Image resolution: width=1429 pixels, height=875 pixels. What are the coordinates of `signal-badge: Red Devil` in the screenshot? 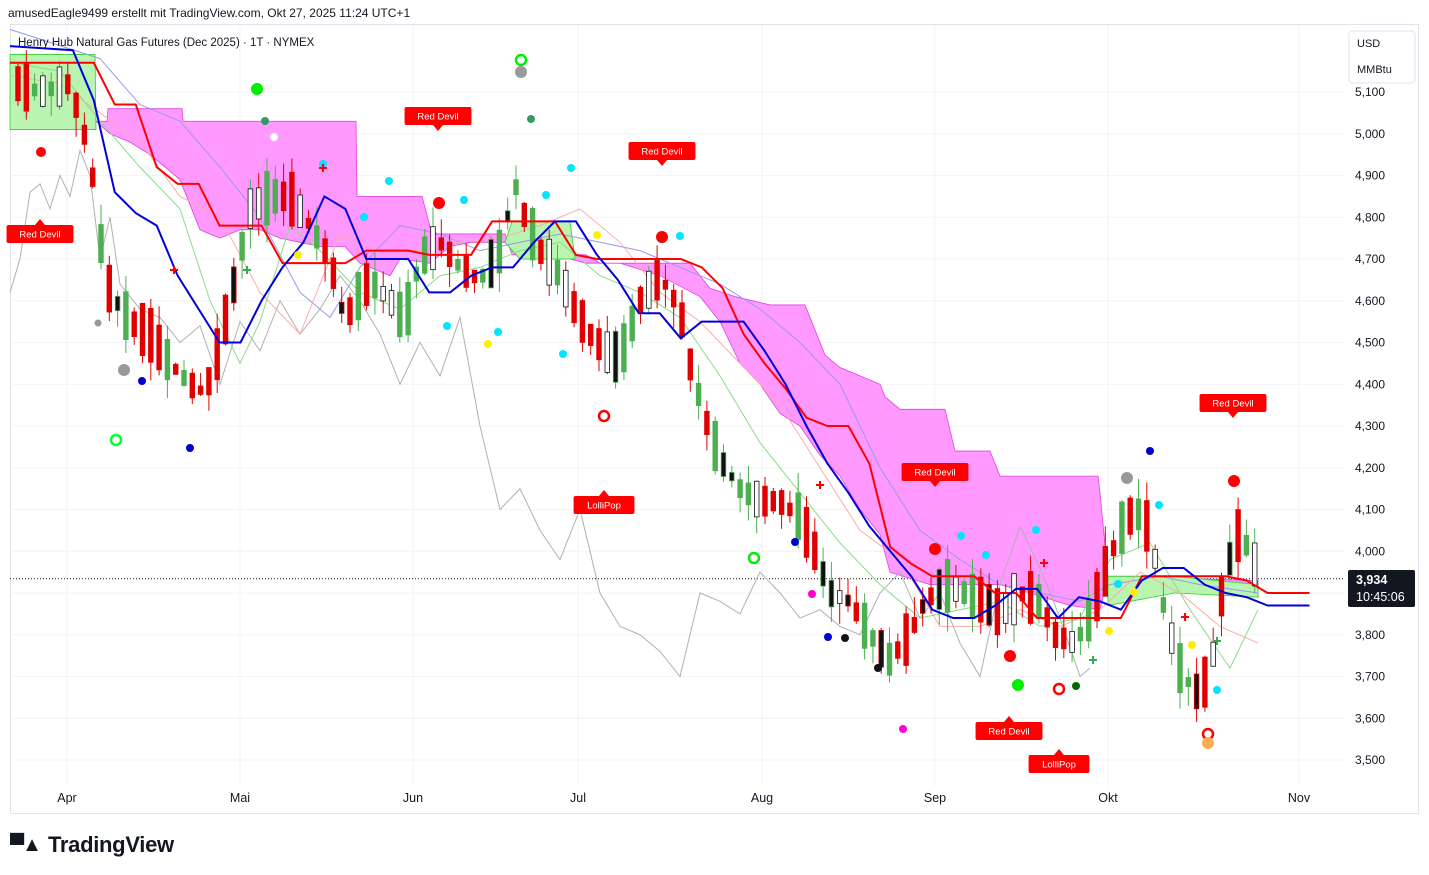 It's located at (1009, 728).